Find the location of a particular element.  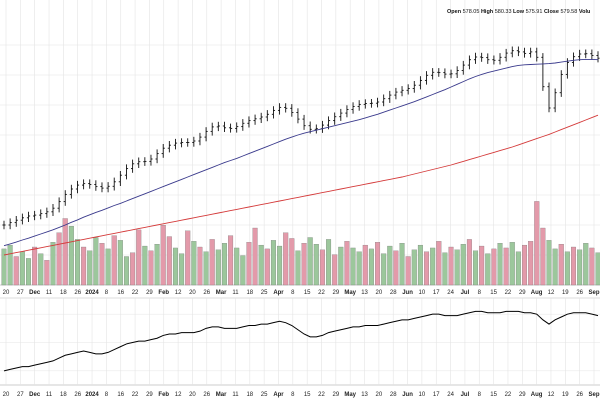

x-tick-label: 29 is located at coordinates (522, 293).